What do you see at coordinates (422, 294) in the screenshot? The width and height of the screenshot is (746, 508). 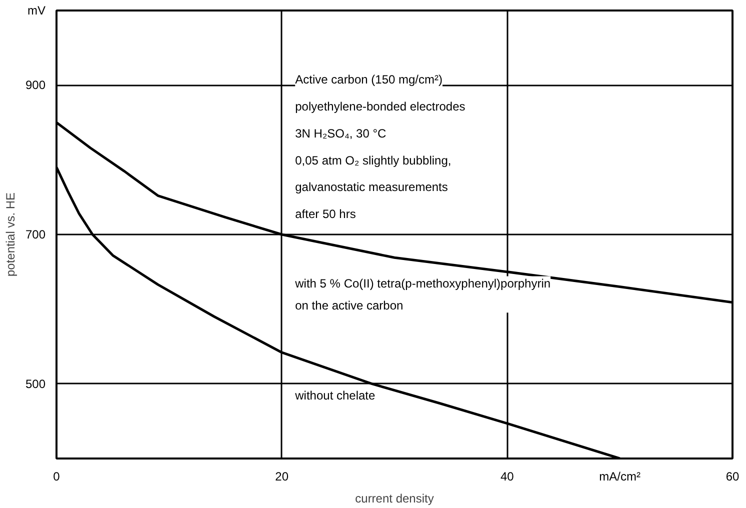 I see `series-label: with 5 % Co(II) tetra(p-methoxyphenyl)porphyrin on the active carbon` at bounding box center [422, 294].